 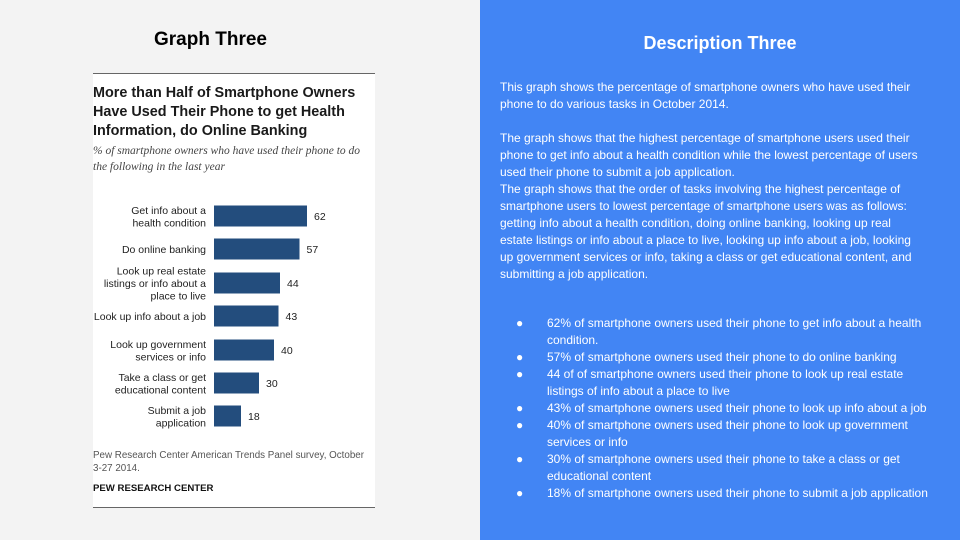 What do you see at coordinates (720, 43) in the screenshot?
I see `description-title: Description Three` at bounding box center [720, 43].